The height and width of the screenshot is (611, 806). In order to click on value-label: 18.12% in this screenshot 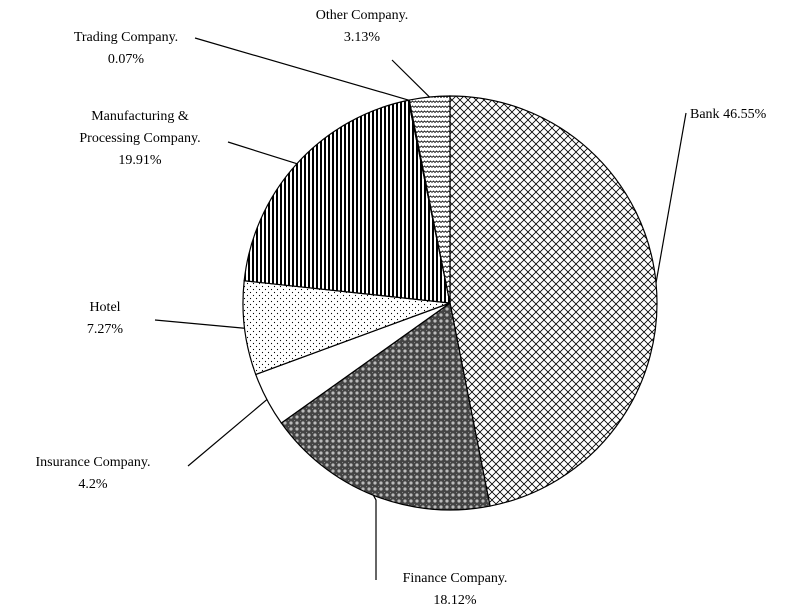, I will do `click(455, 600)`.